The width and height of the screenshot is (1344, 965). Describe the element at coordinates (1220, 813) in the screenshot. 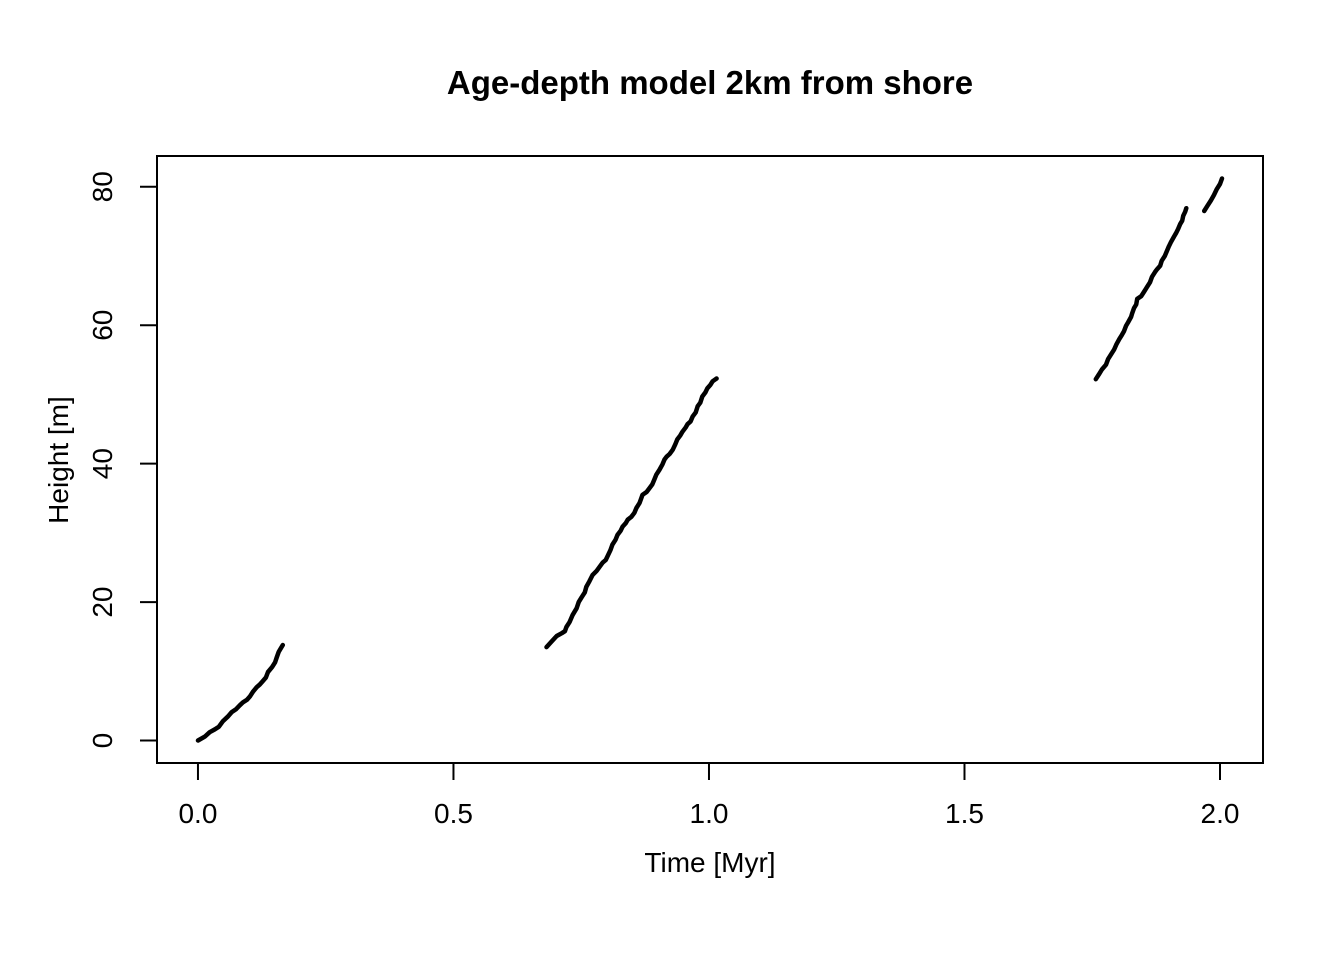

I see `x-tick-label: 2.0` at that location.